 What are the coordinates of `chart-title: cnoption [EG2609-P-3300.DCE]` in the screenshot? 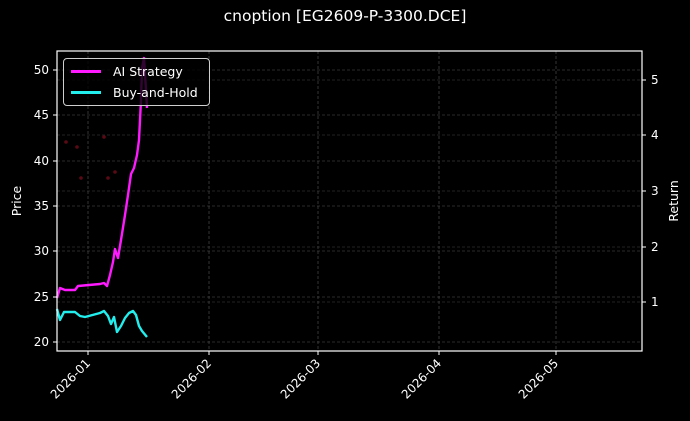 It's located at (345, 16).